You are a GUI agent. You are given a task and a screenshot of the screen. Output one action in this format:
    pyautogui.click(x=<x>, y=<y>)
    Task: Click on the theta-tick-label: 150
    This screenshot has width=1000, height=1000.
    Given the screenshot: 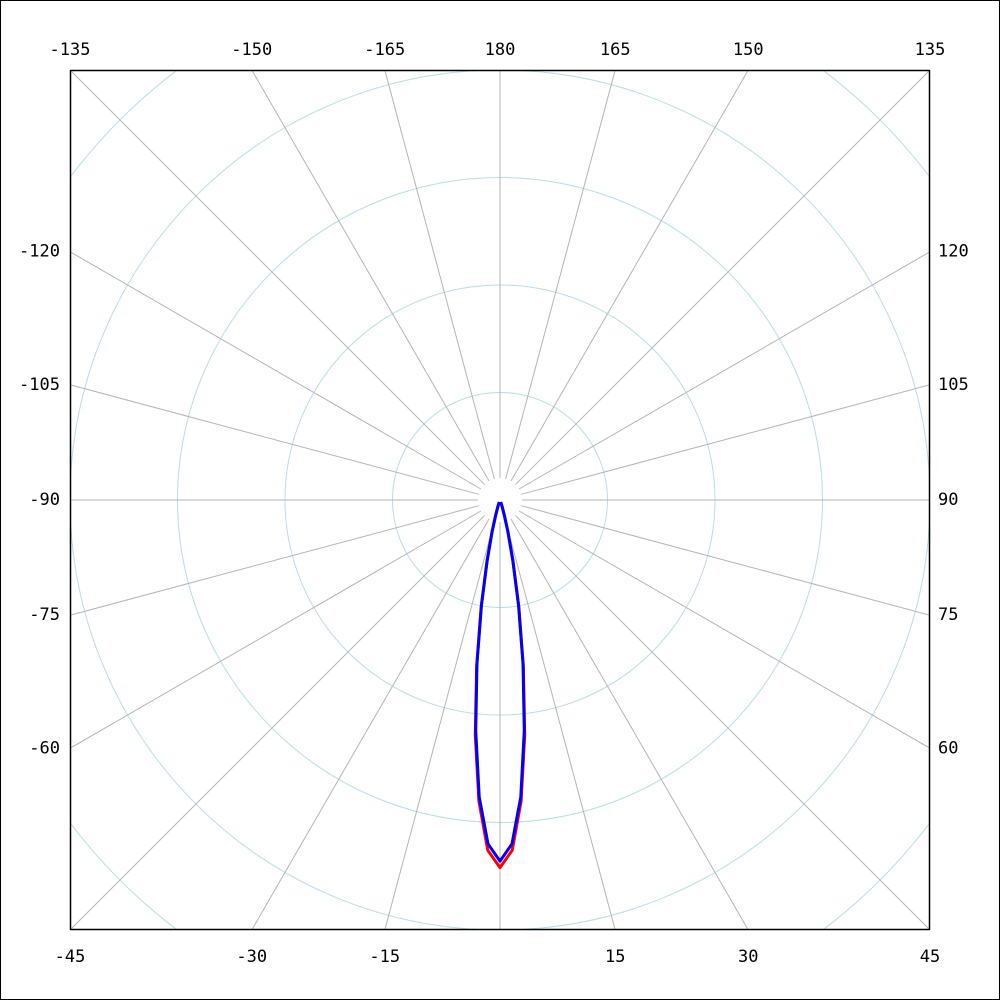 What is the action you would take?
    pyautogui.click(x=748, y=50)
    